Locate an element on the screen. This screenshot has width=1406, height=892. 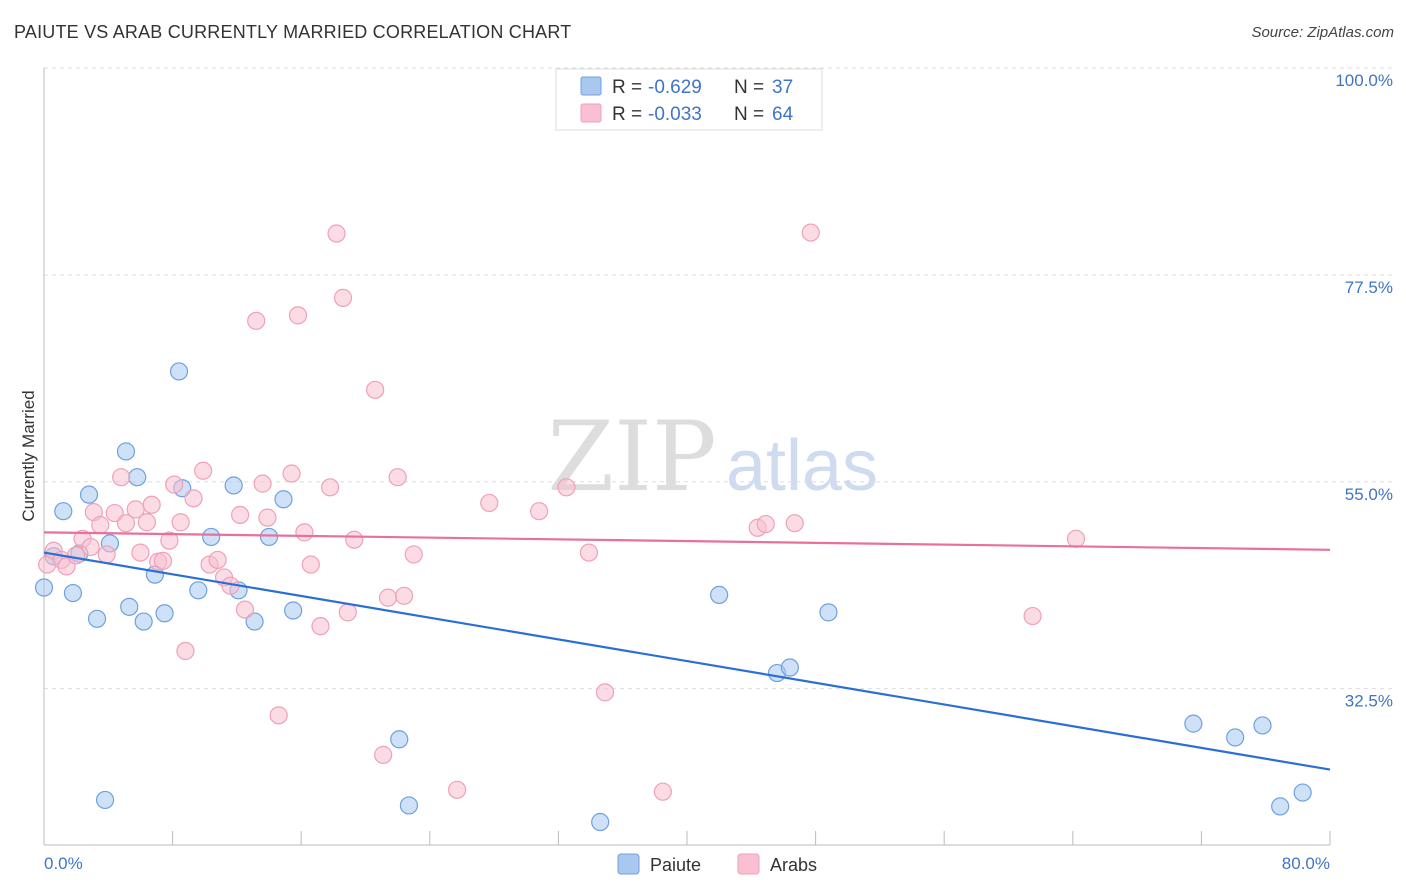
series-legend: Paiute Arabs is located at coordinates (717, 864).